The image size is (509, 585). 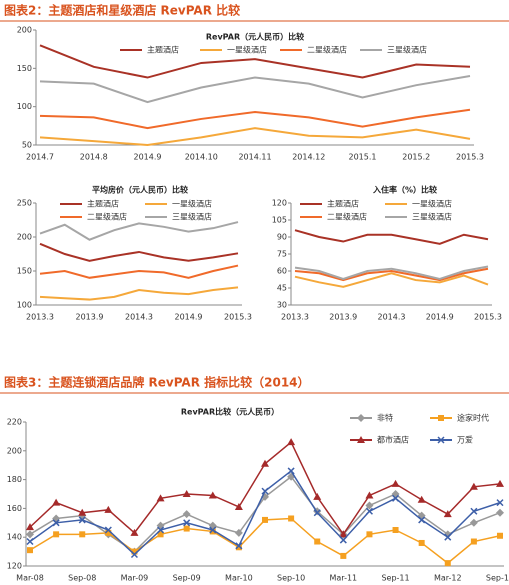 What do you see at coordinates (497, 578) in the screenshot?
I see `x-tick-label: Sep-12` at bounding box center [497, 578].